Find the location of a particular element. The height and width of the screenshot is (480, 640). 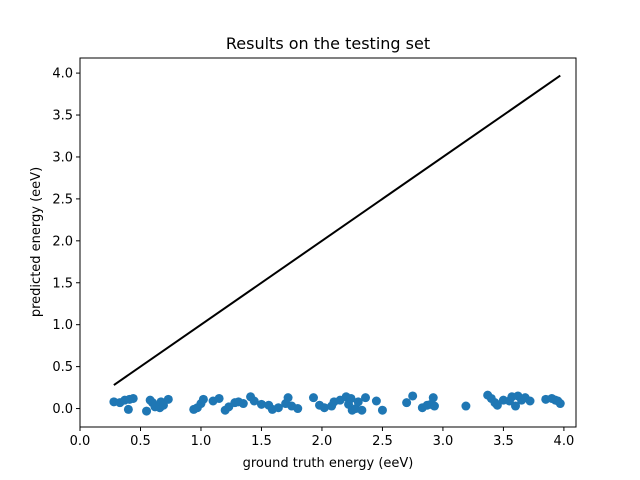

x-tick-label: 0.0 is located at coordinates (80, 441).